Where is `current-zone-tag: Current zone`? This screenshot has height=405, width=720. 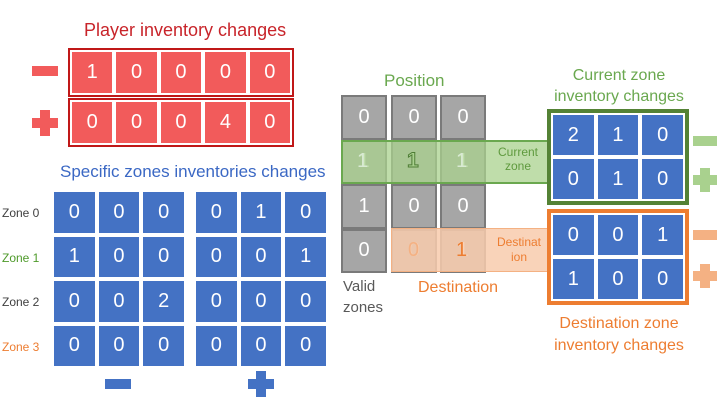
current-zone-tag: Current zone is located at coordinates (517, 159).